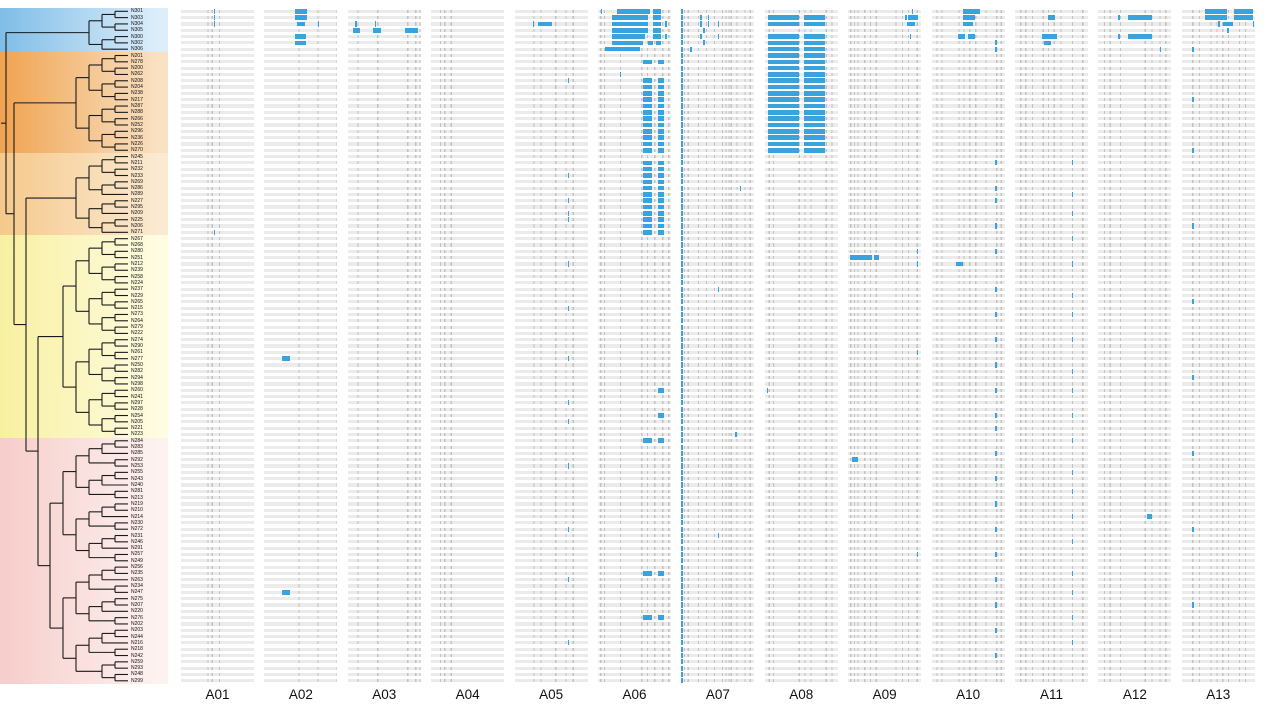  Describe the element at coordinates (137, 428) in the screenshot. I see `leaf-label: N221` at that location.